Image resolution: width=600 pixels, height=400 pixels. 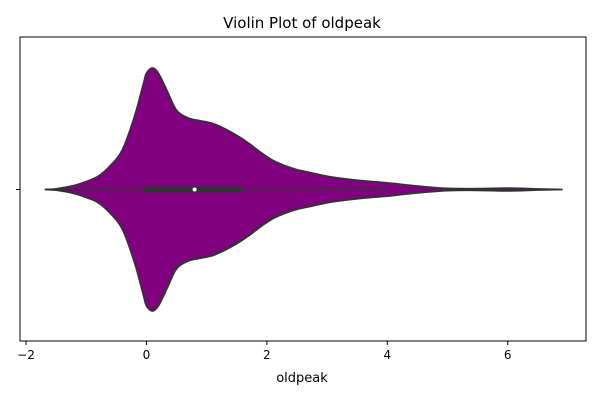 What do you see at coordinates (508, 355) in the screenshot?
I see `x-tick-label: 6` at bounding box center [508, 355].